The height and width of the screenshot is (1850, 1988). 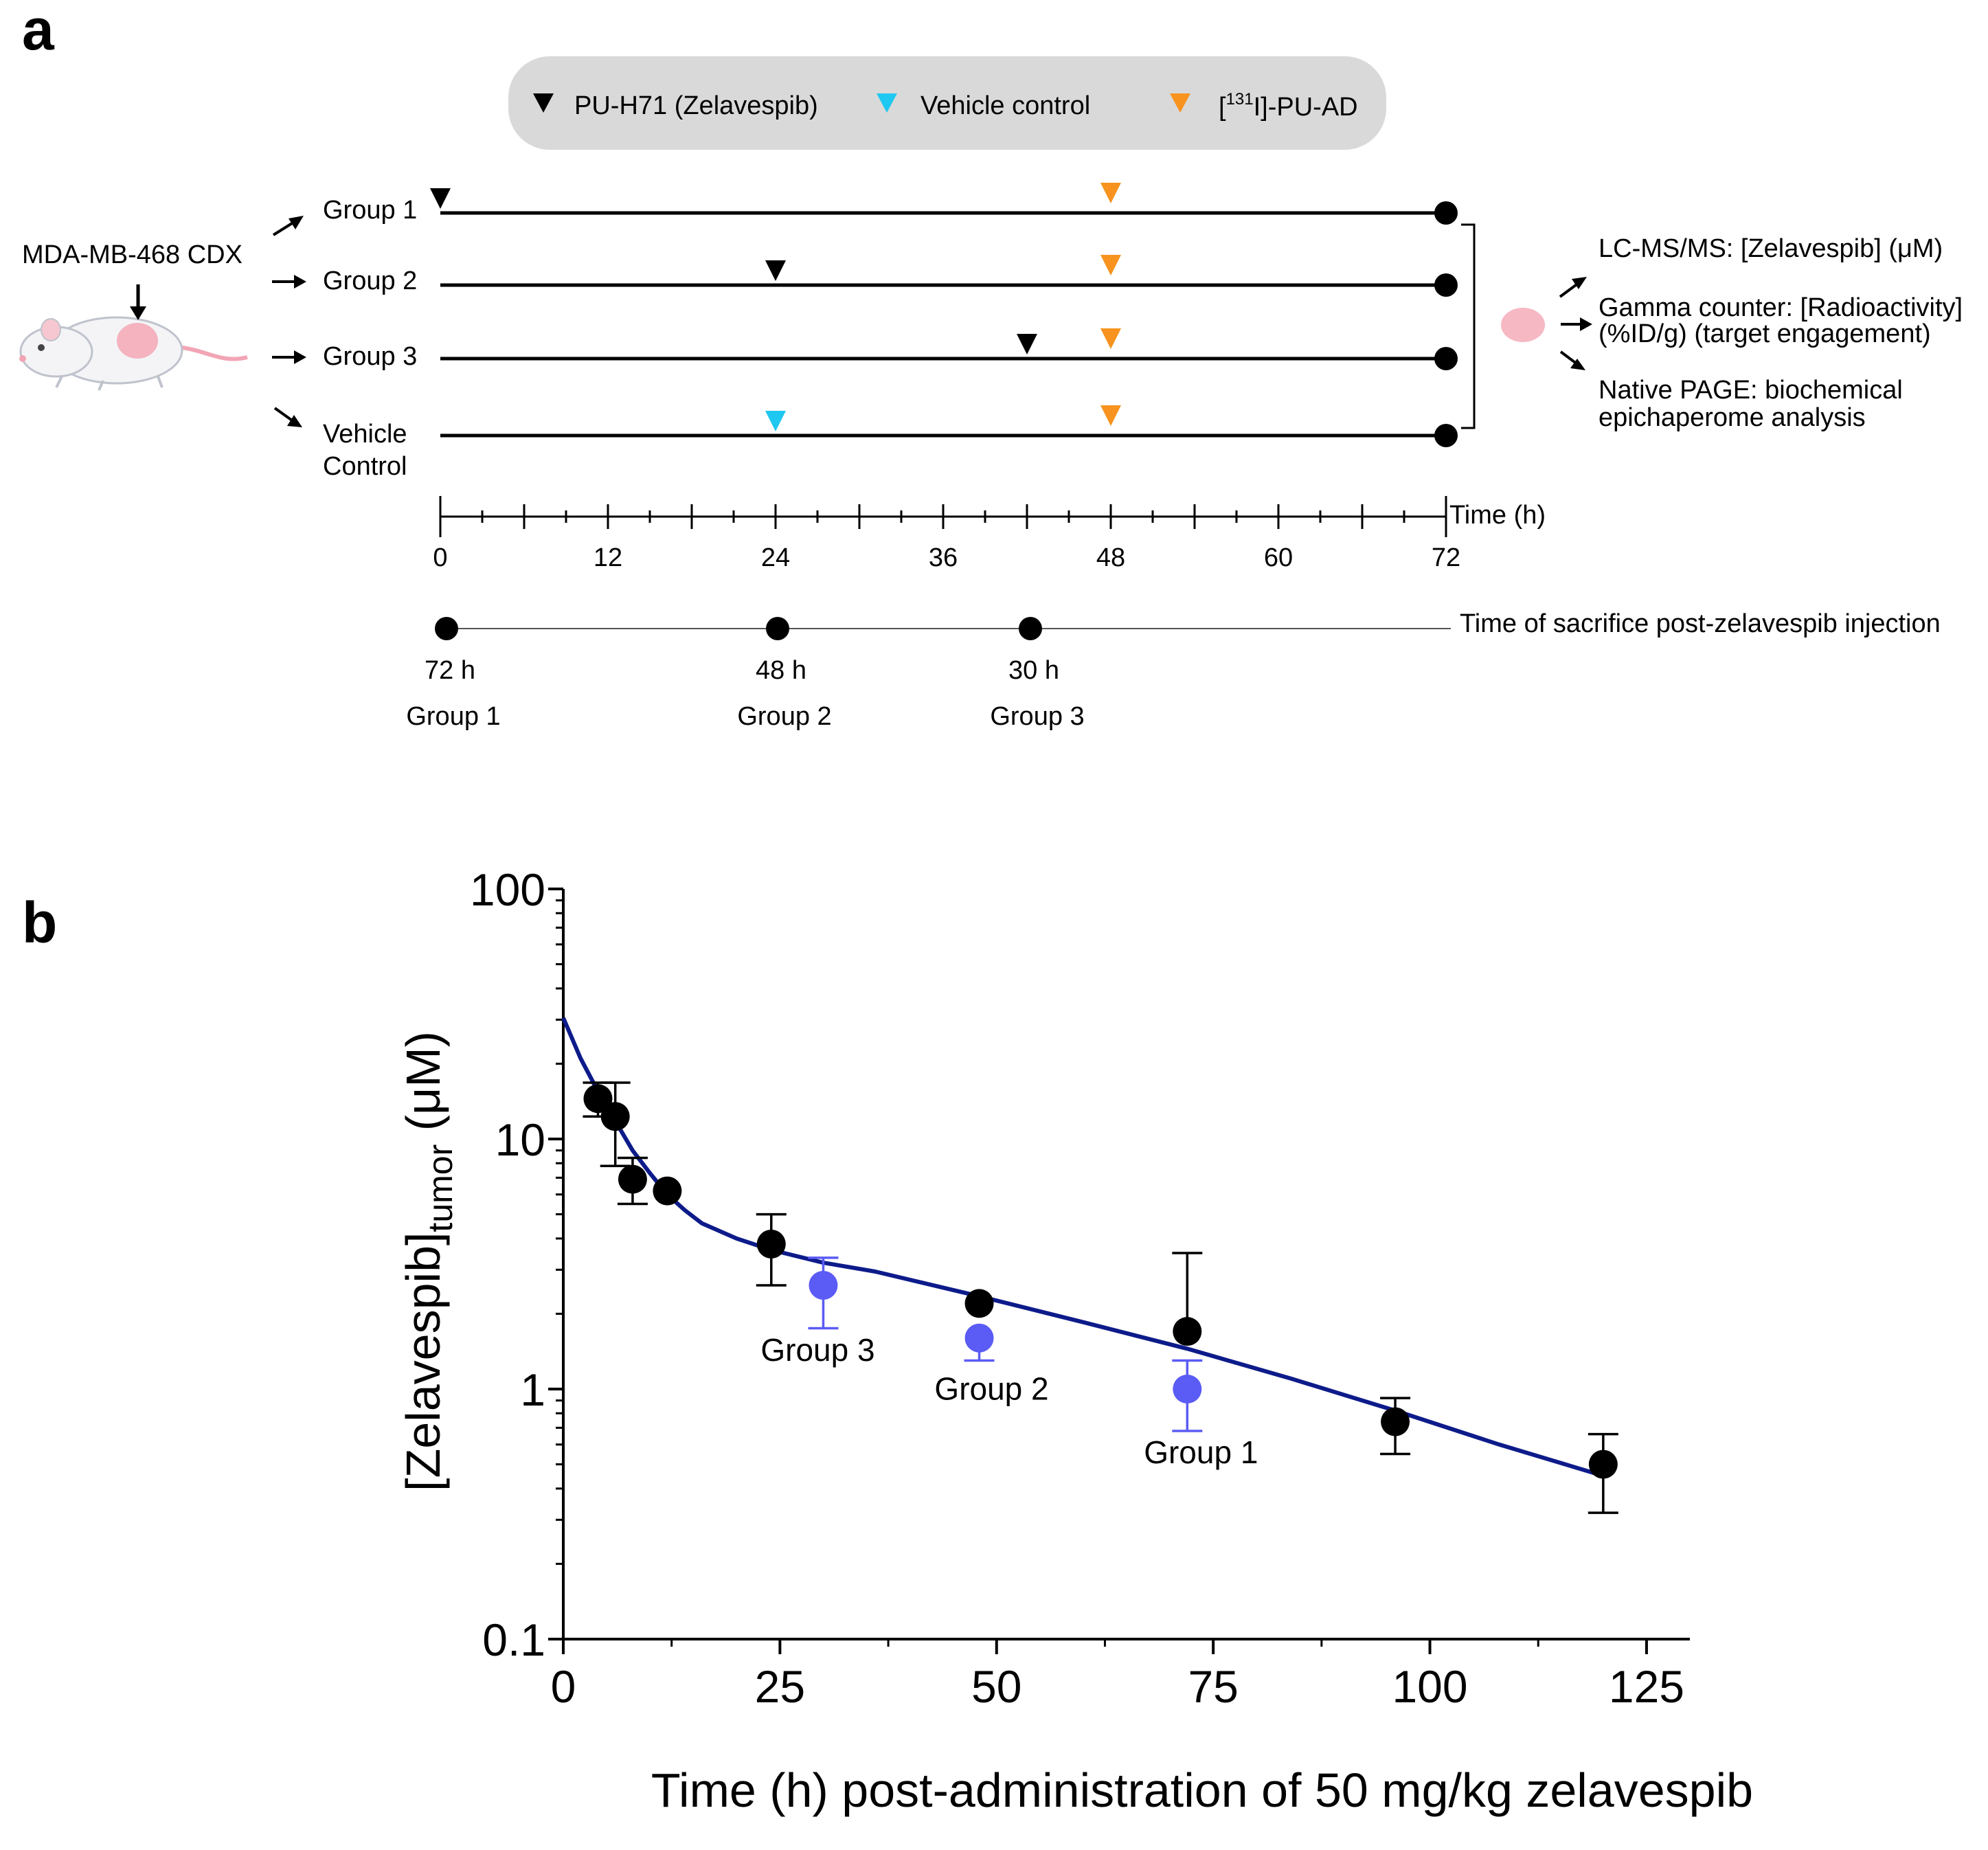 I want to click on legend-vehicle-label: Vehicle control, so click(x=1005, y=106).